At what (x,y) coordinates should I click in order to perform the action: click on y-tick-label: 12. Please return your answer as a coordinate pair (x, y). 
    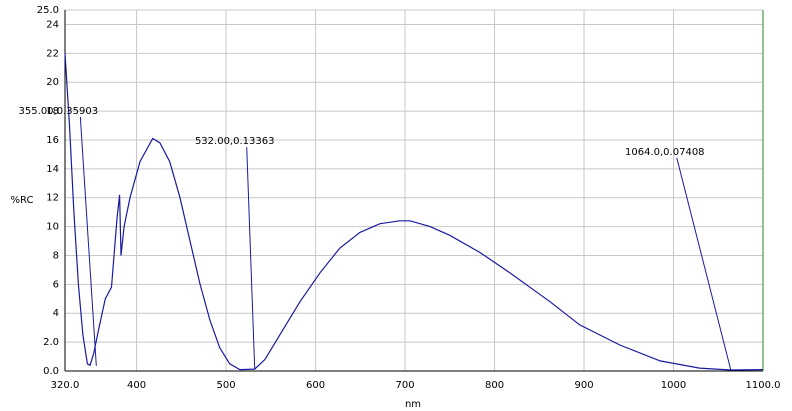
    Looking at the image, I should click on (52, 198).